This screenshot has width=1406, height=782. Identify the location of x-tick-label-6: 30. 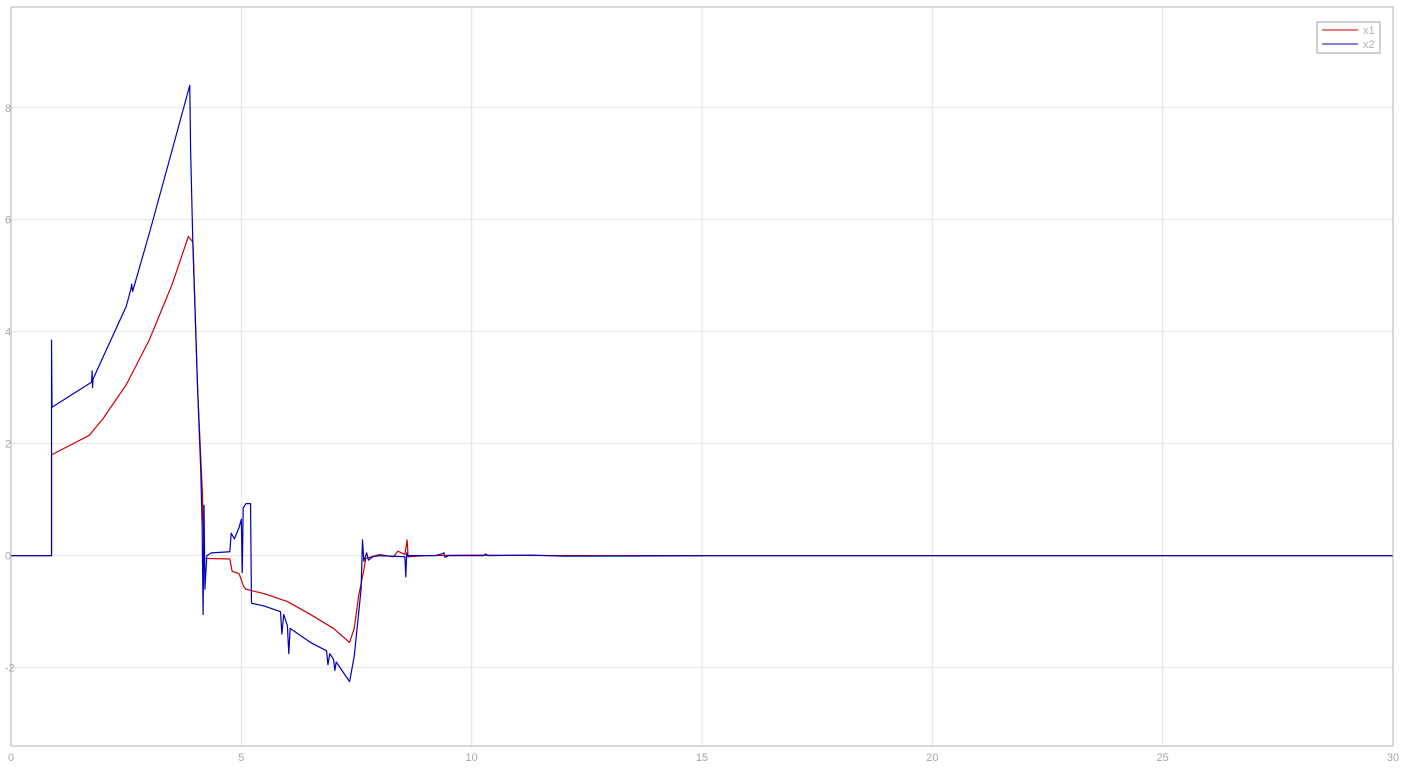
(1393, 758).